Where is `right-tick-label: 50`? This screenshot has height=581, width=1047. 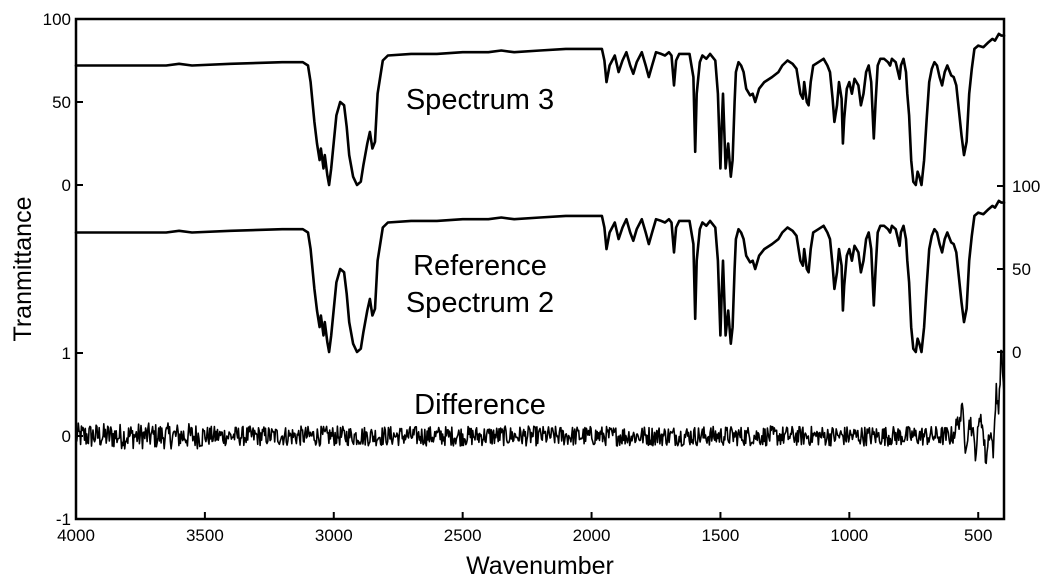
right-tick-label: 50 is located at coordinates (1021, 269).